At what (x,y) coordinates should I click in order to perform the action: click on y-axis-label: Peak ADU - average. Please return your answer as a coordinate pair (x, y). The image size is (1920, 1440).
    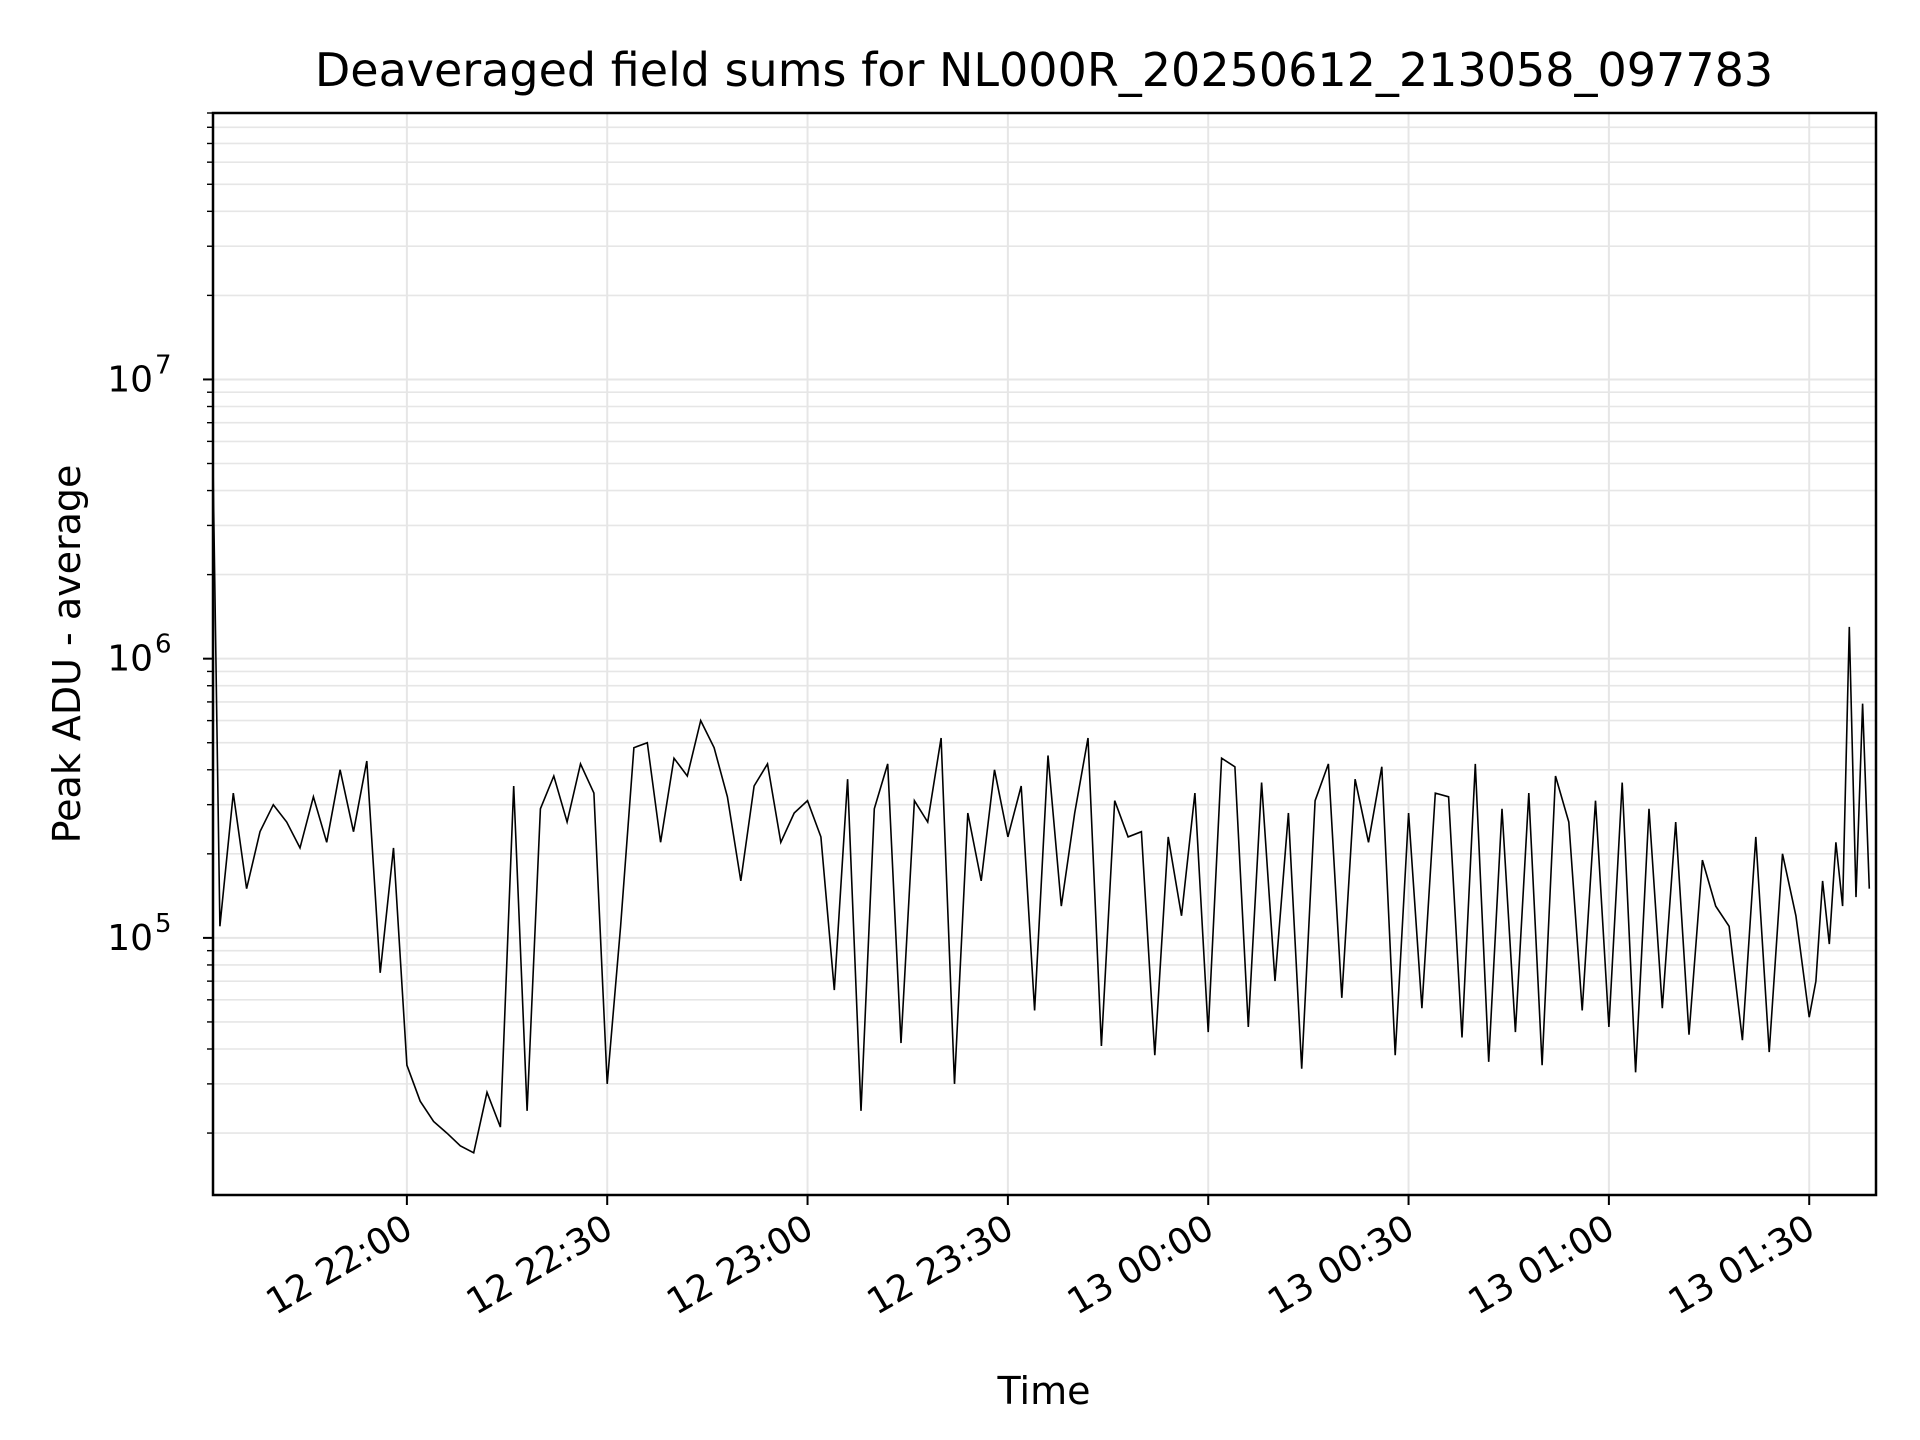
    Looking at the image, I should click on (67, 654).